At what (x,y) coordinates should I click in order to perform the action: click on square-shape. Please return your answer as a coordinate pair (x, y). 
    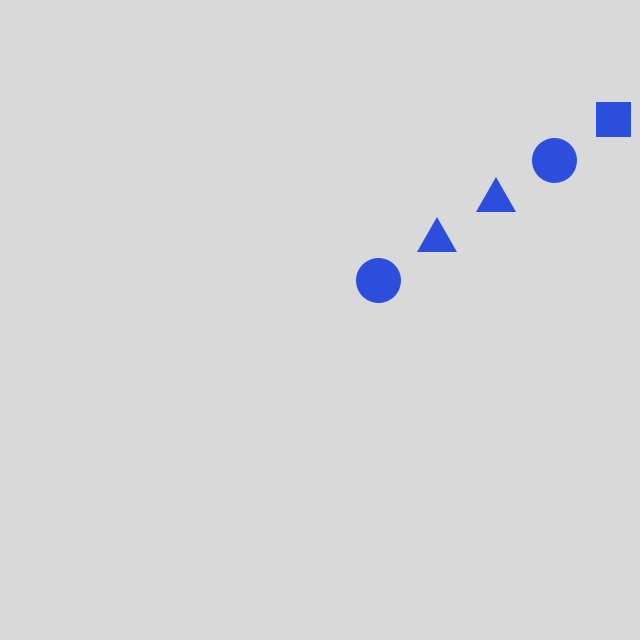
    Looking at the image, I should click on (613, 119).